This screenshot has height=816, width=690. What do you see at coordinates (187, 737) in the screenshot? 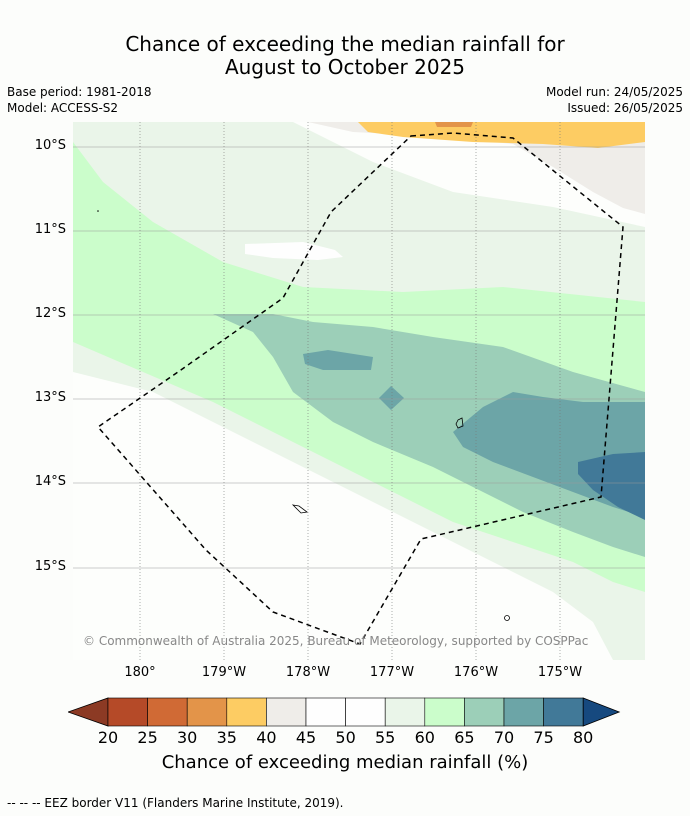
I see `colorbar-tick-label: 30` at bounding box center [187, 737].